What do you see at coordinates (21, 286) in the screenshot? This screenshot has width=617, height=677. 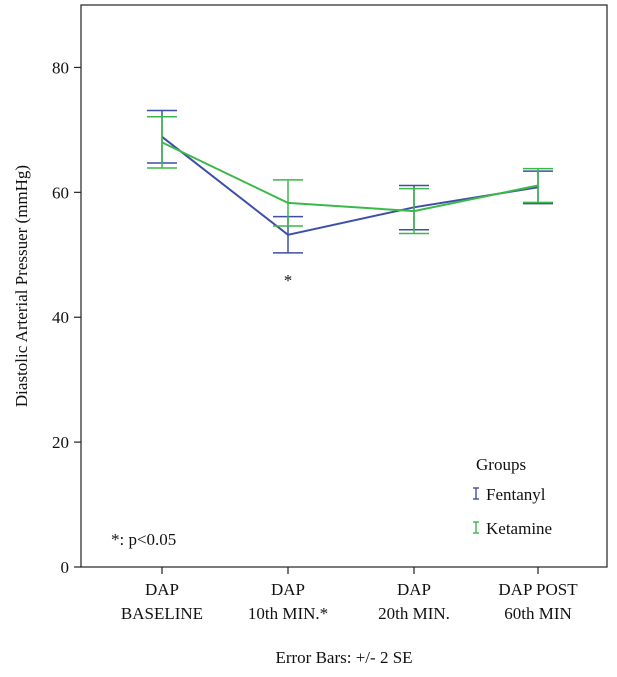 I see `y-axis-label: Diastolic Arterial Pressuer (mmHg)` at bounding box center [21, 286].